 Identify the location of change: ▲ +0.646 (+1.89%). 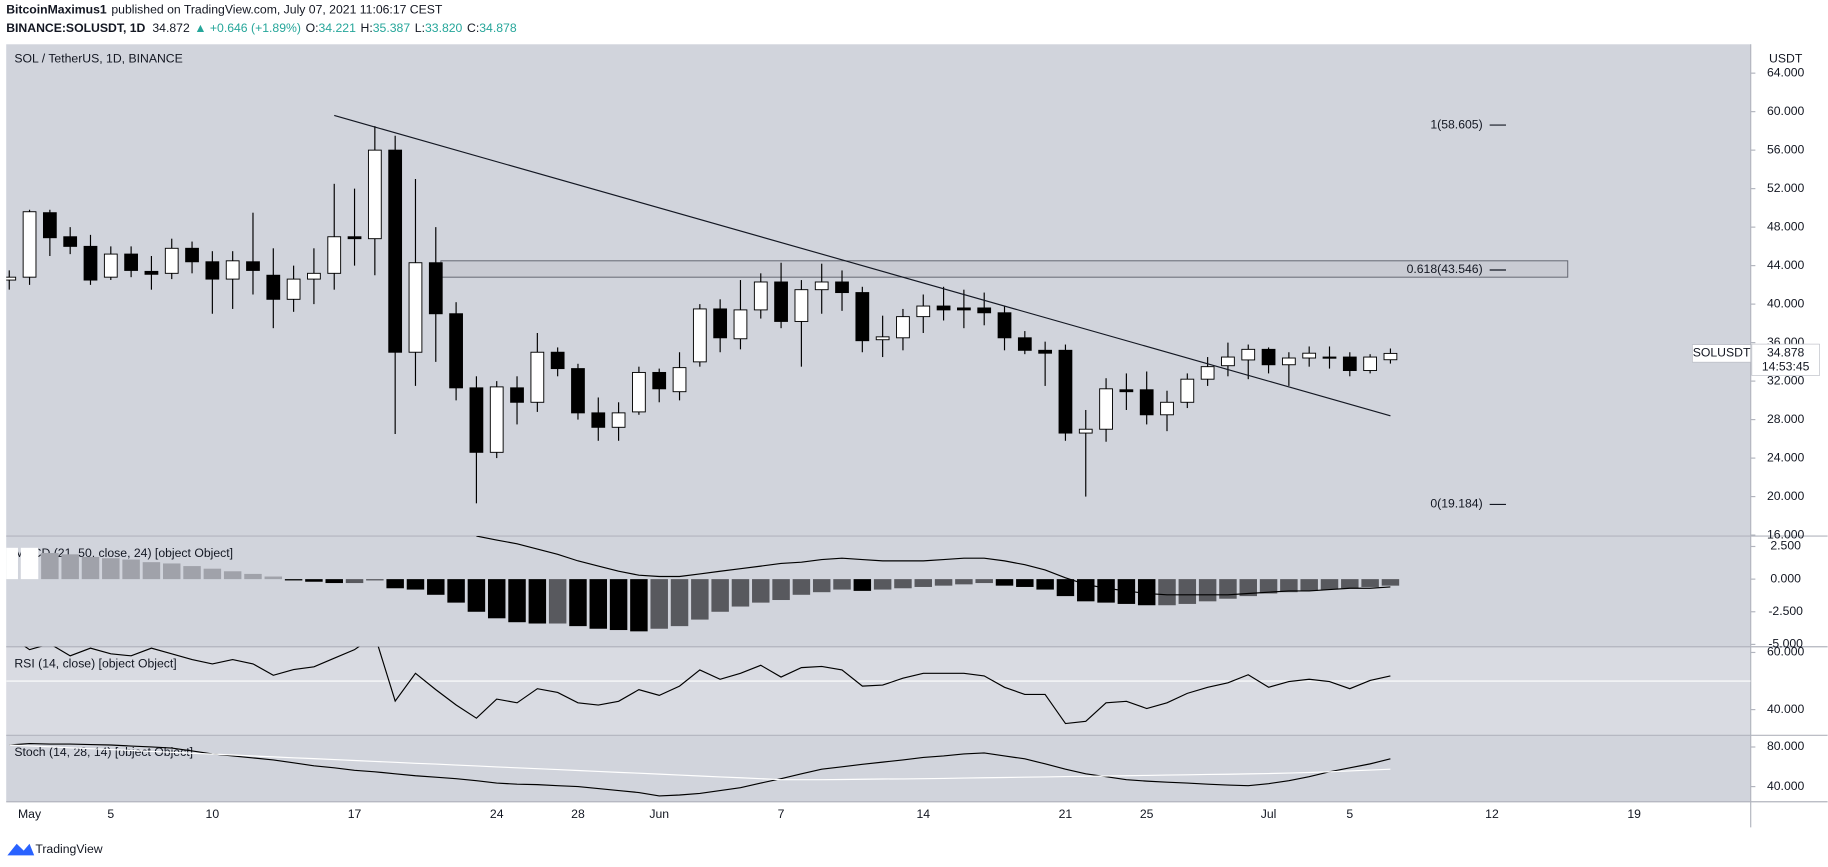
(247, 28).